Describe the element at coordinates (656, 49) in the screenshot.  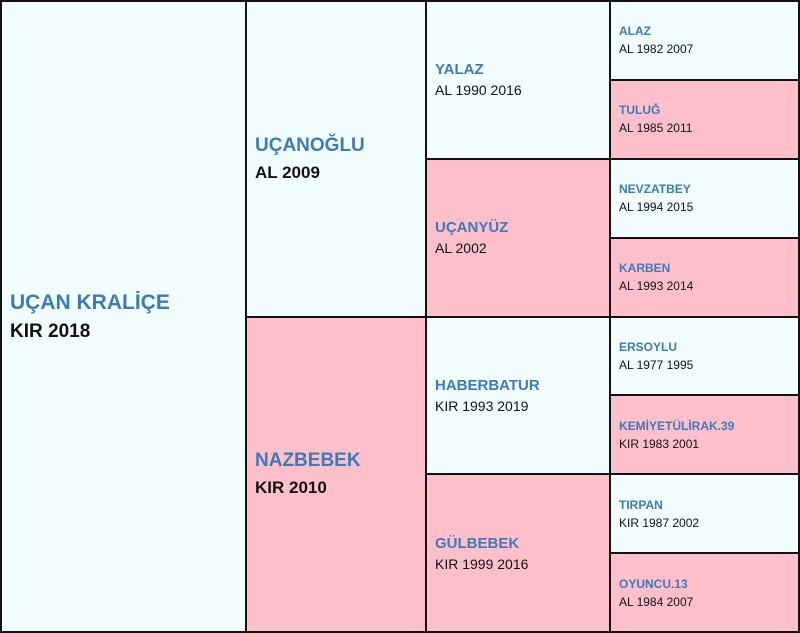
I see `horse-info: AL 1982 2007` at that location.